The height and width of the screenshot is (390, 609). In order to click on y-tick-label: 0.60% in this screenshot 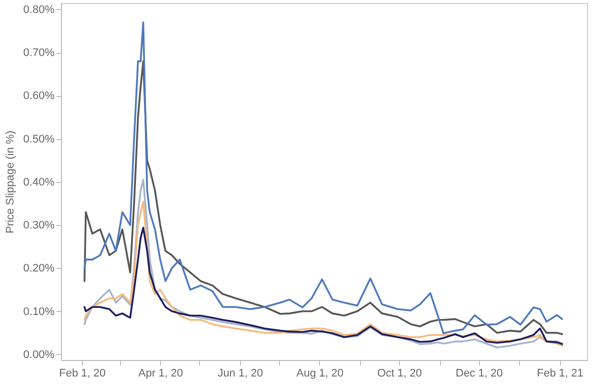, I will do `click(39, 96)`.